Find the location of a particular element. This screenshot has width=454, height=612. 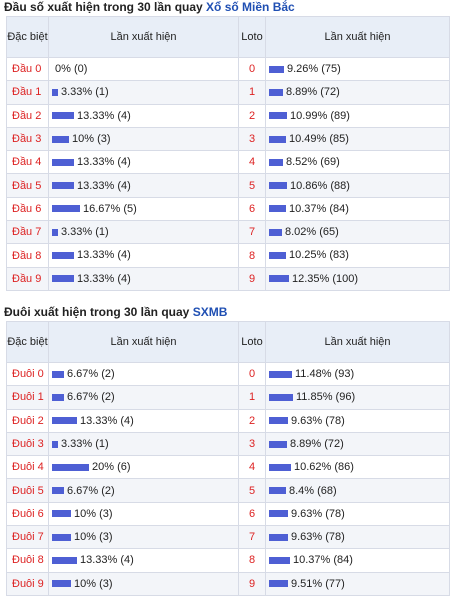

row-label: Đuôi 6 is located at coordinates (27, 514).